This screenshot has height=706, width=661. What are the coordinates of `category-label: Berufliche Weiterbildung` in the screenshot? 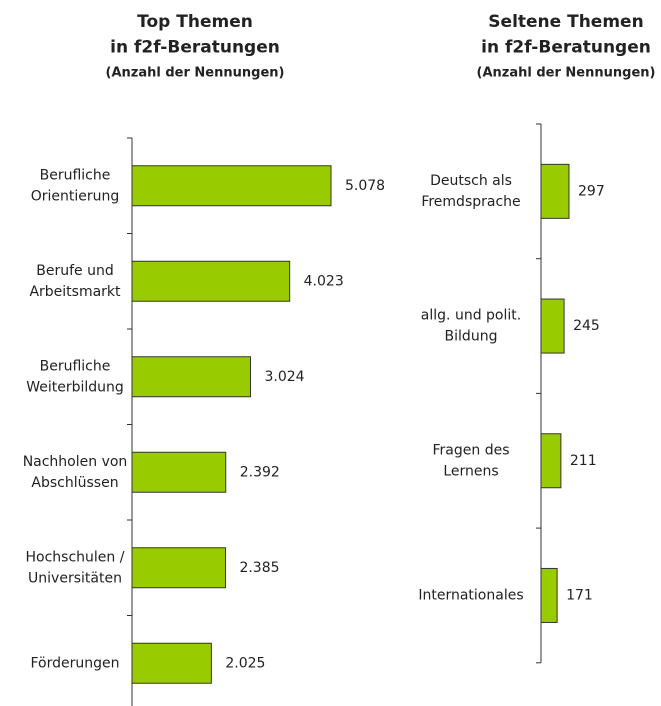 It's located at (75, 376).